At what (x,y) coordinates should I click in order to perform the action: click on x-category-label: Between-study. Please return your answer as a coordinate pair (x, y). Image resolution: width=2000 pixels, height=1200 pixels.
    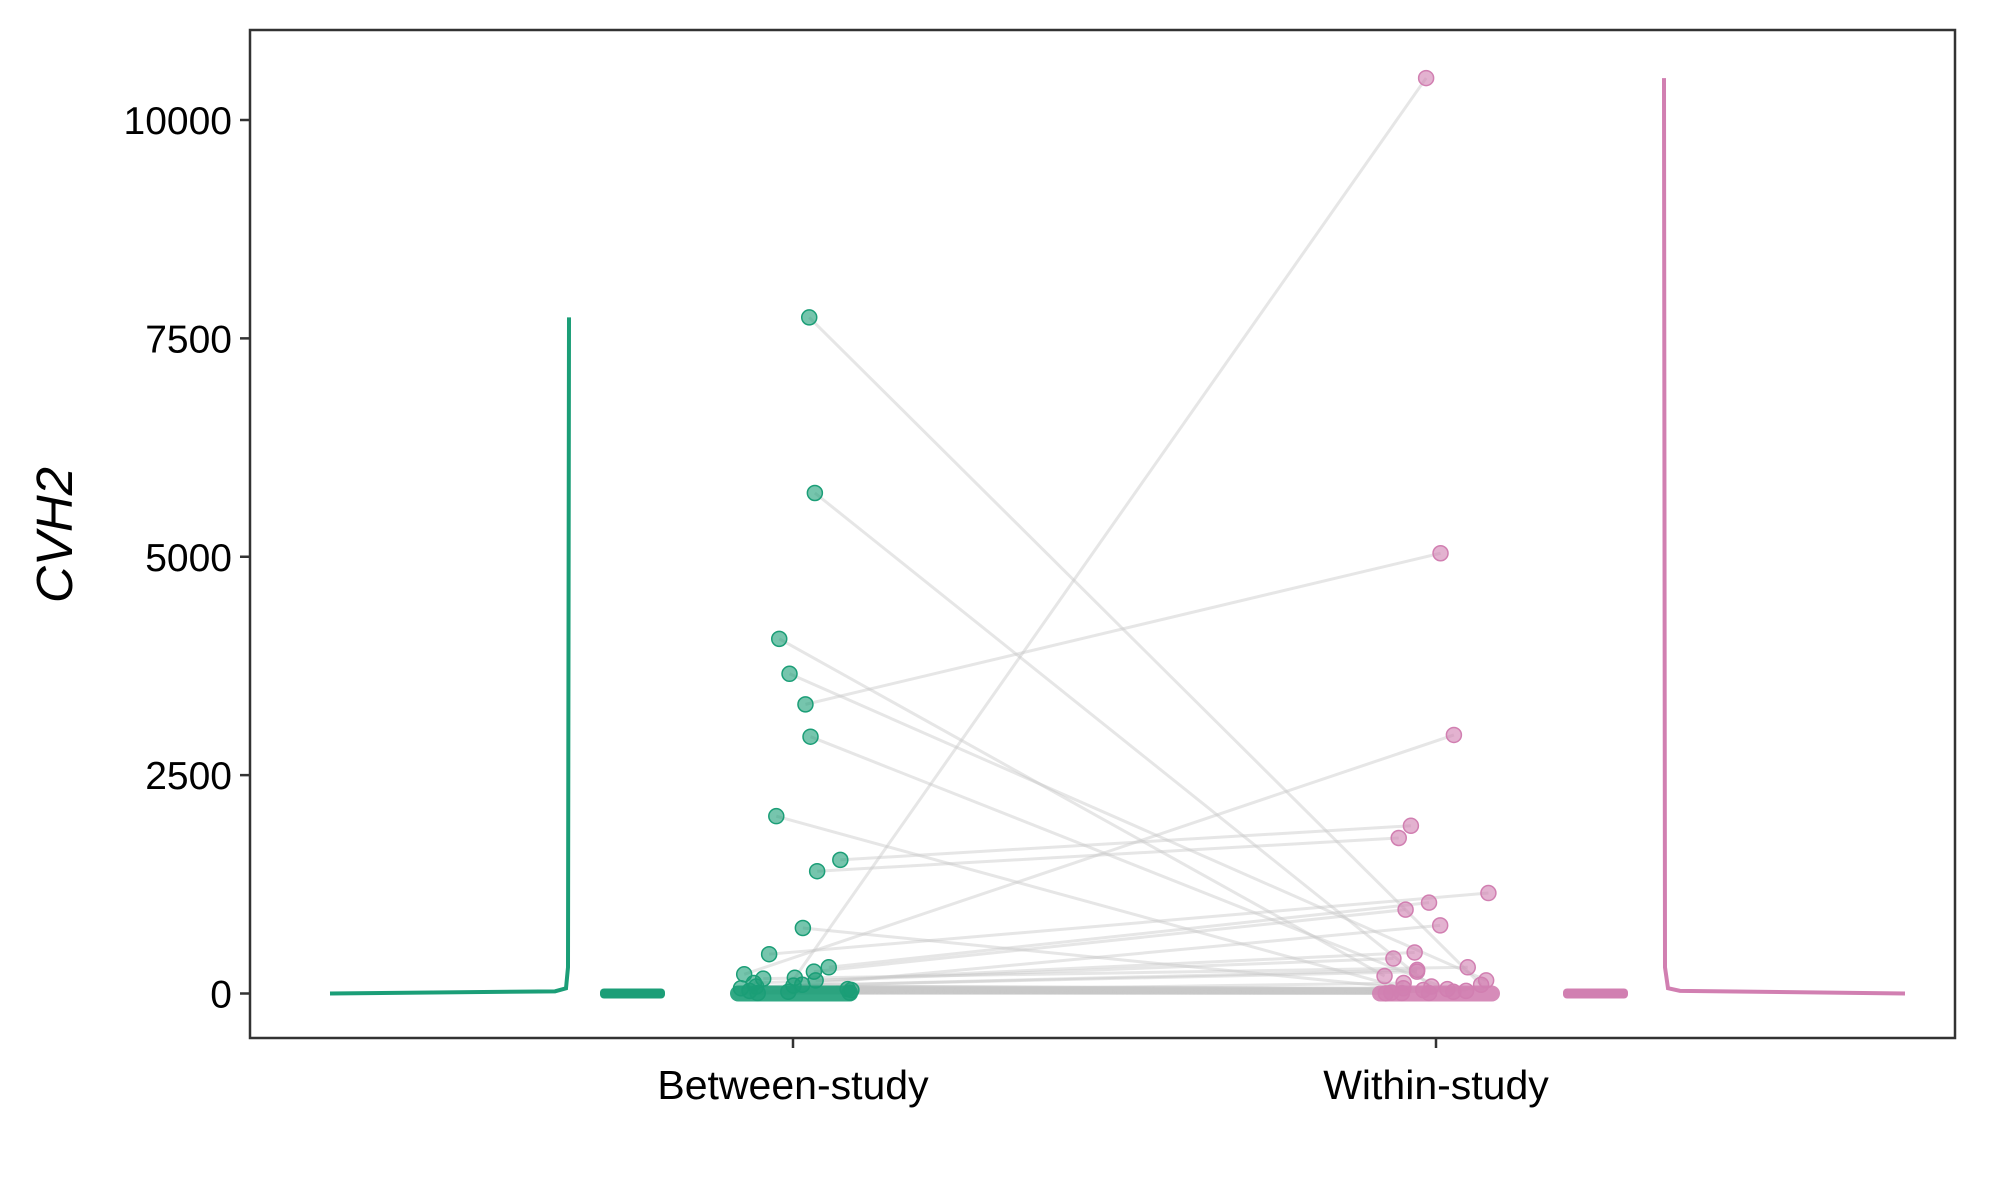
    Looking at the image, I should click on (793, 1085).